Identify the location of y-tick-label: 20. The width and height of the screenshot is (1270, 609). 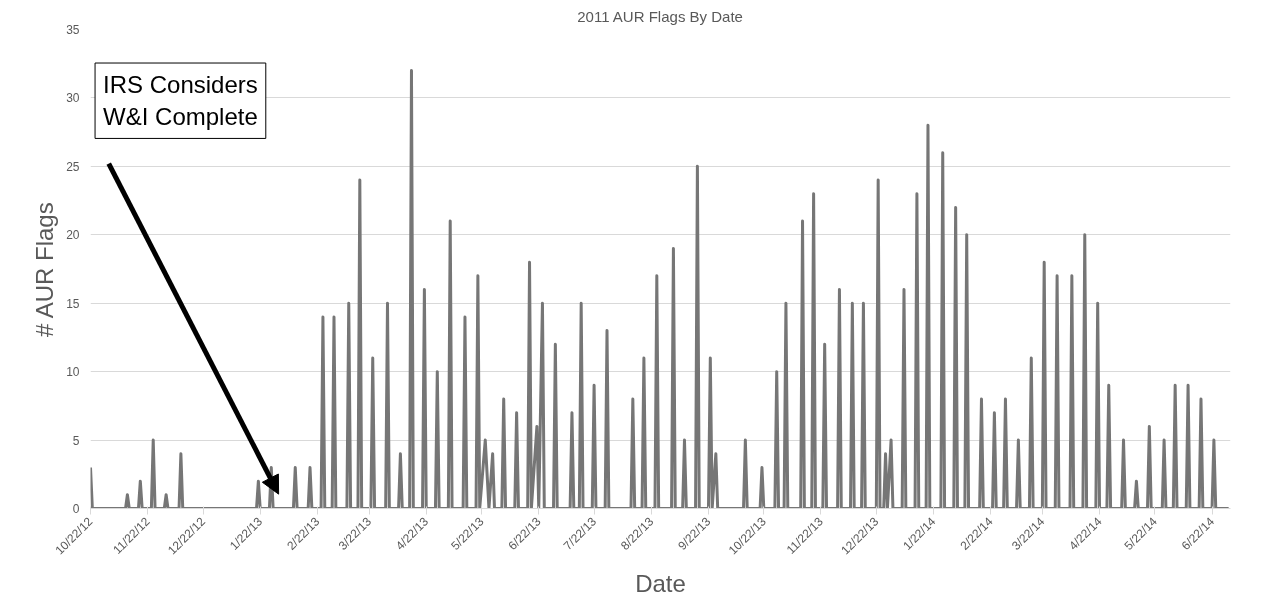
(73, 235).